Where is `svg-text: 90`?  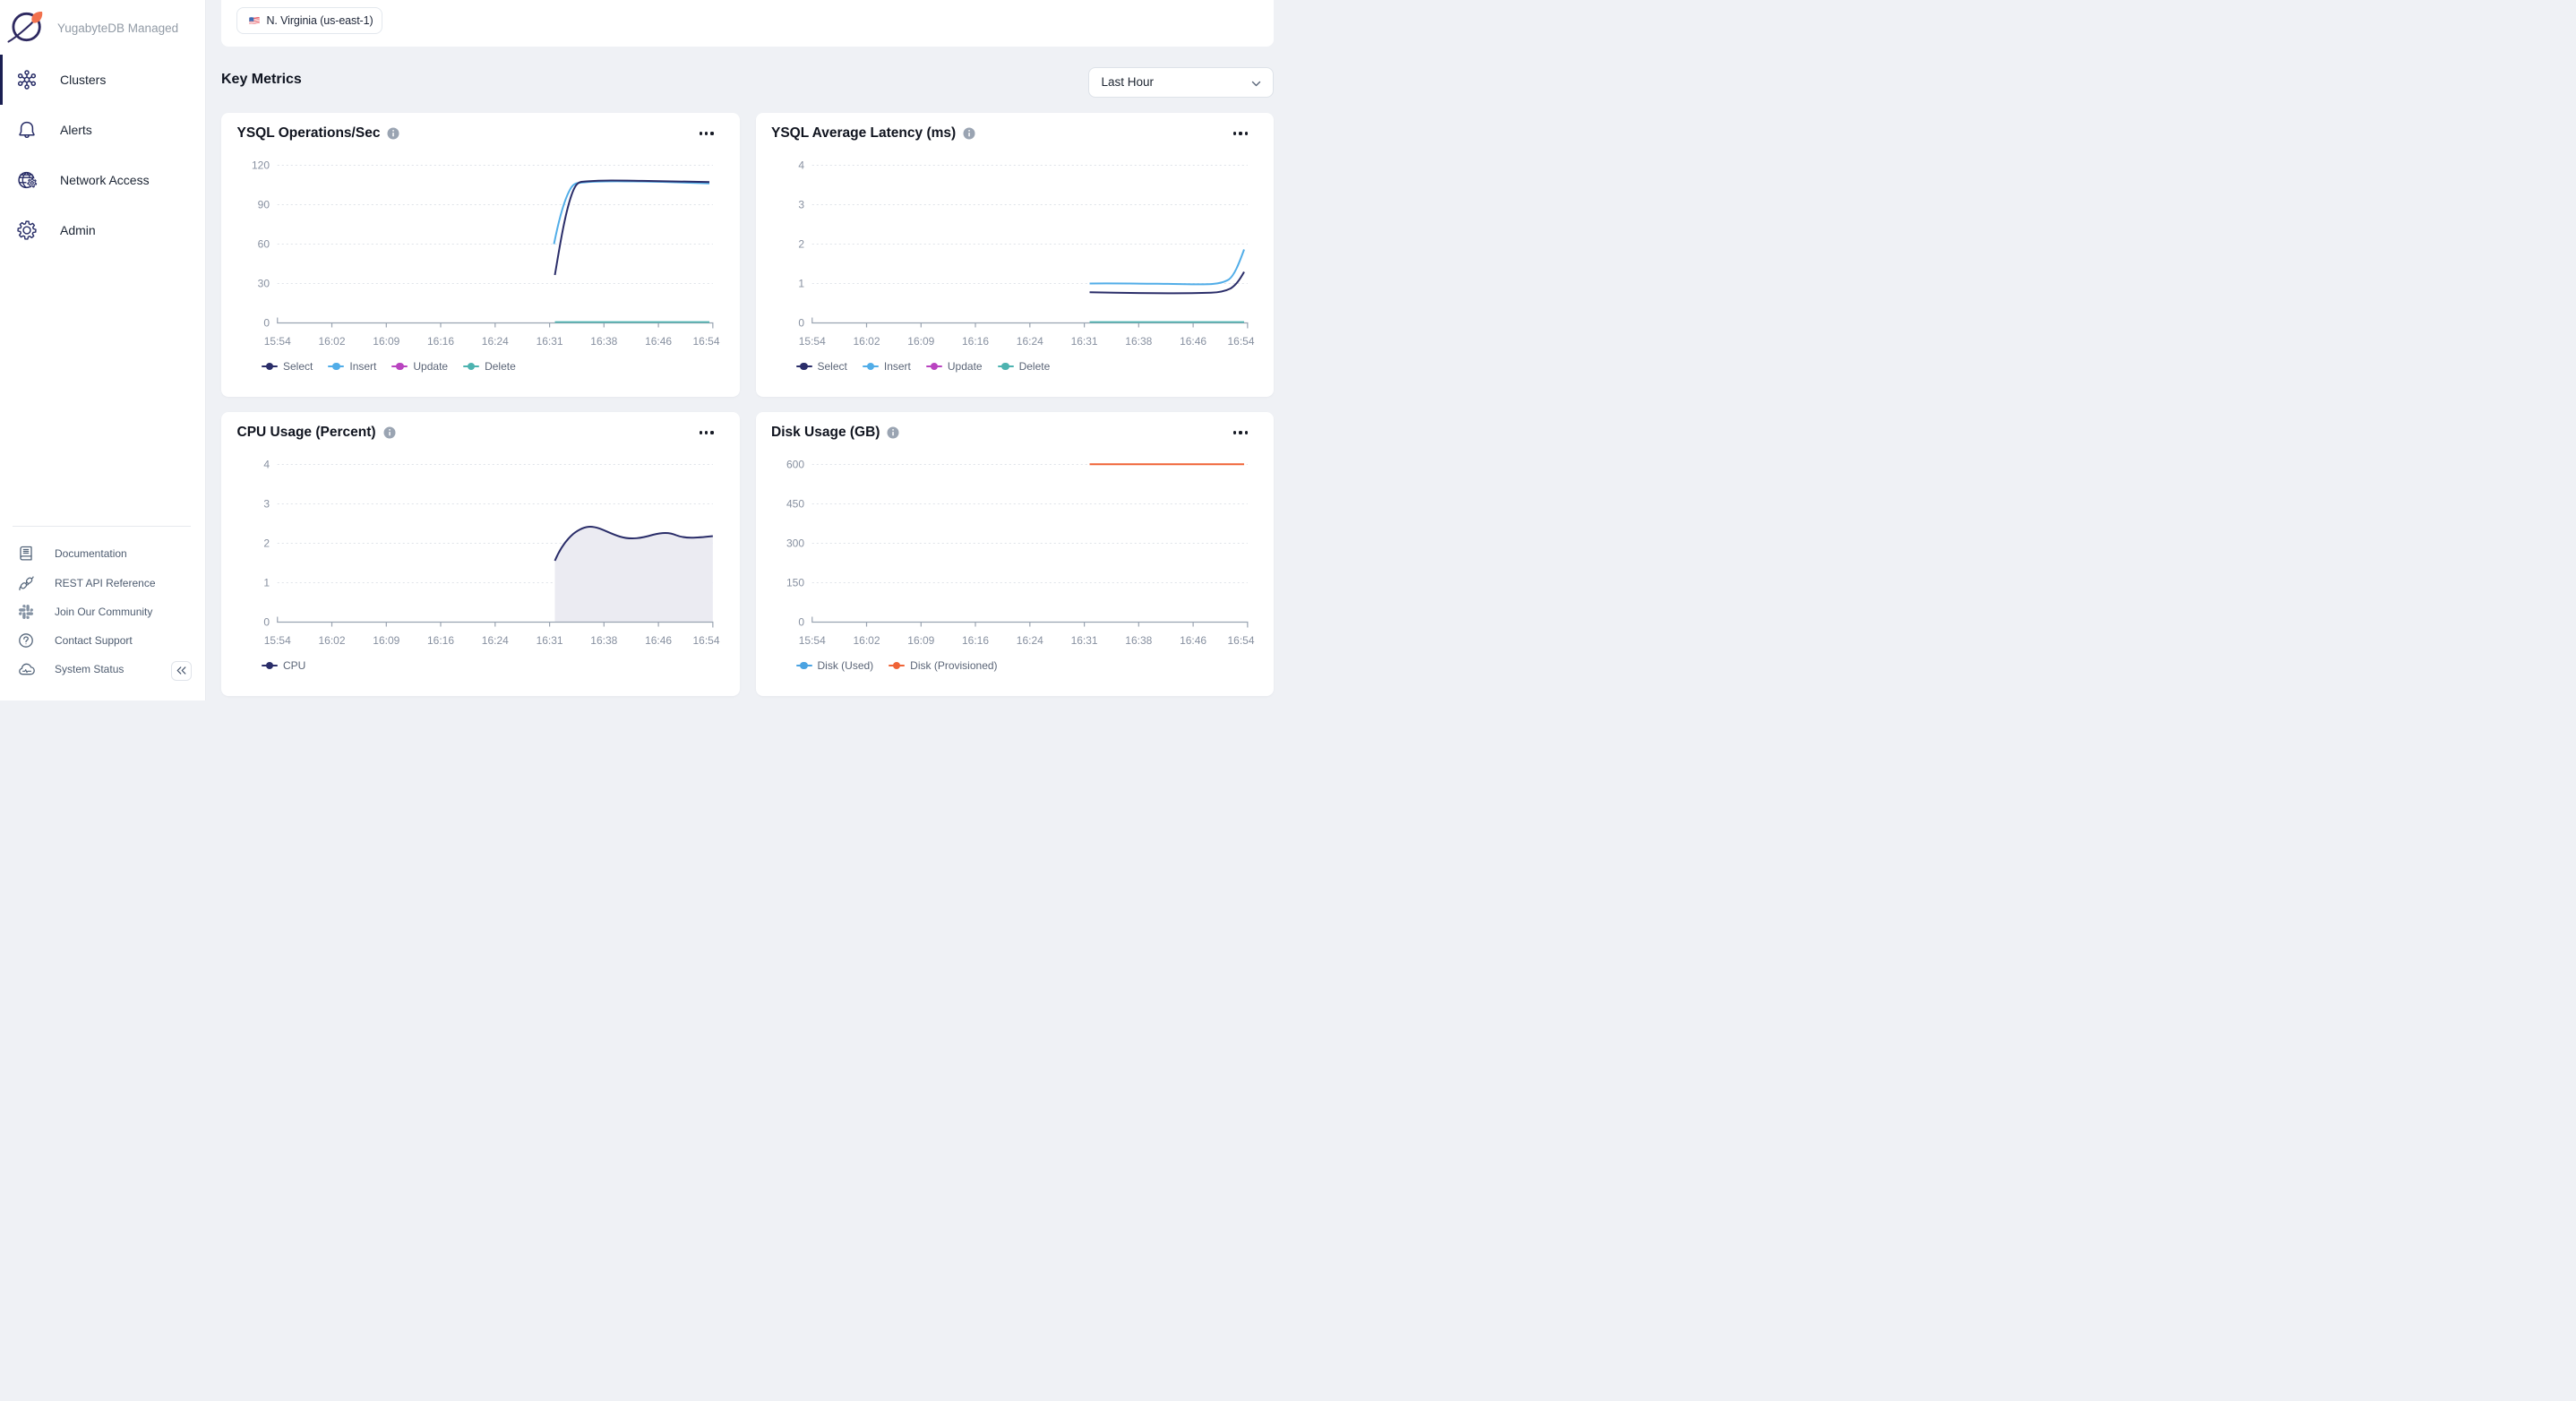 svg-text: 90 is located at coordinates (264, 204).